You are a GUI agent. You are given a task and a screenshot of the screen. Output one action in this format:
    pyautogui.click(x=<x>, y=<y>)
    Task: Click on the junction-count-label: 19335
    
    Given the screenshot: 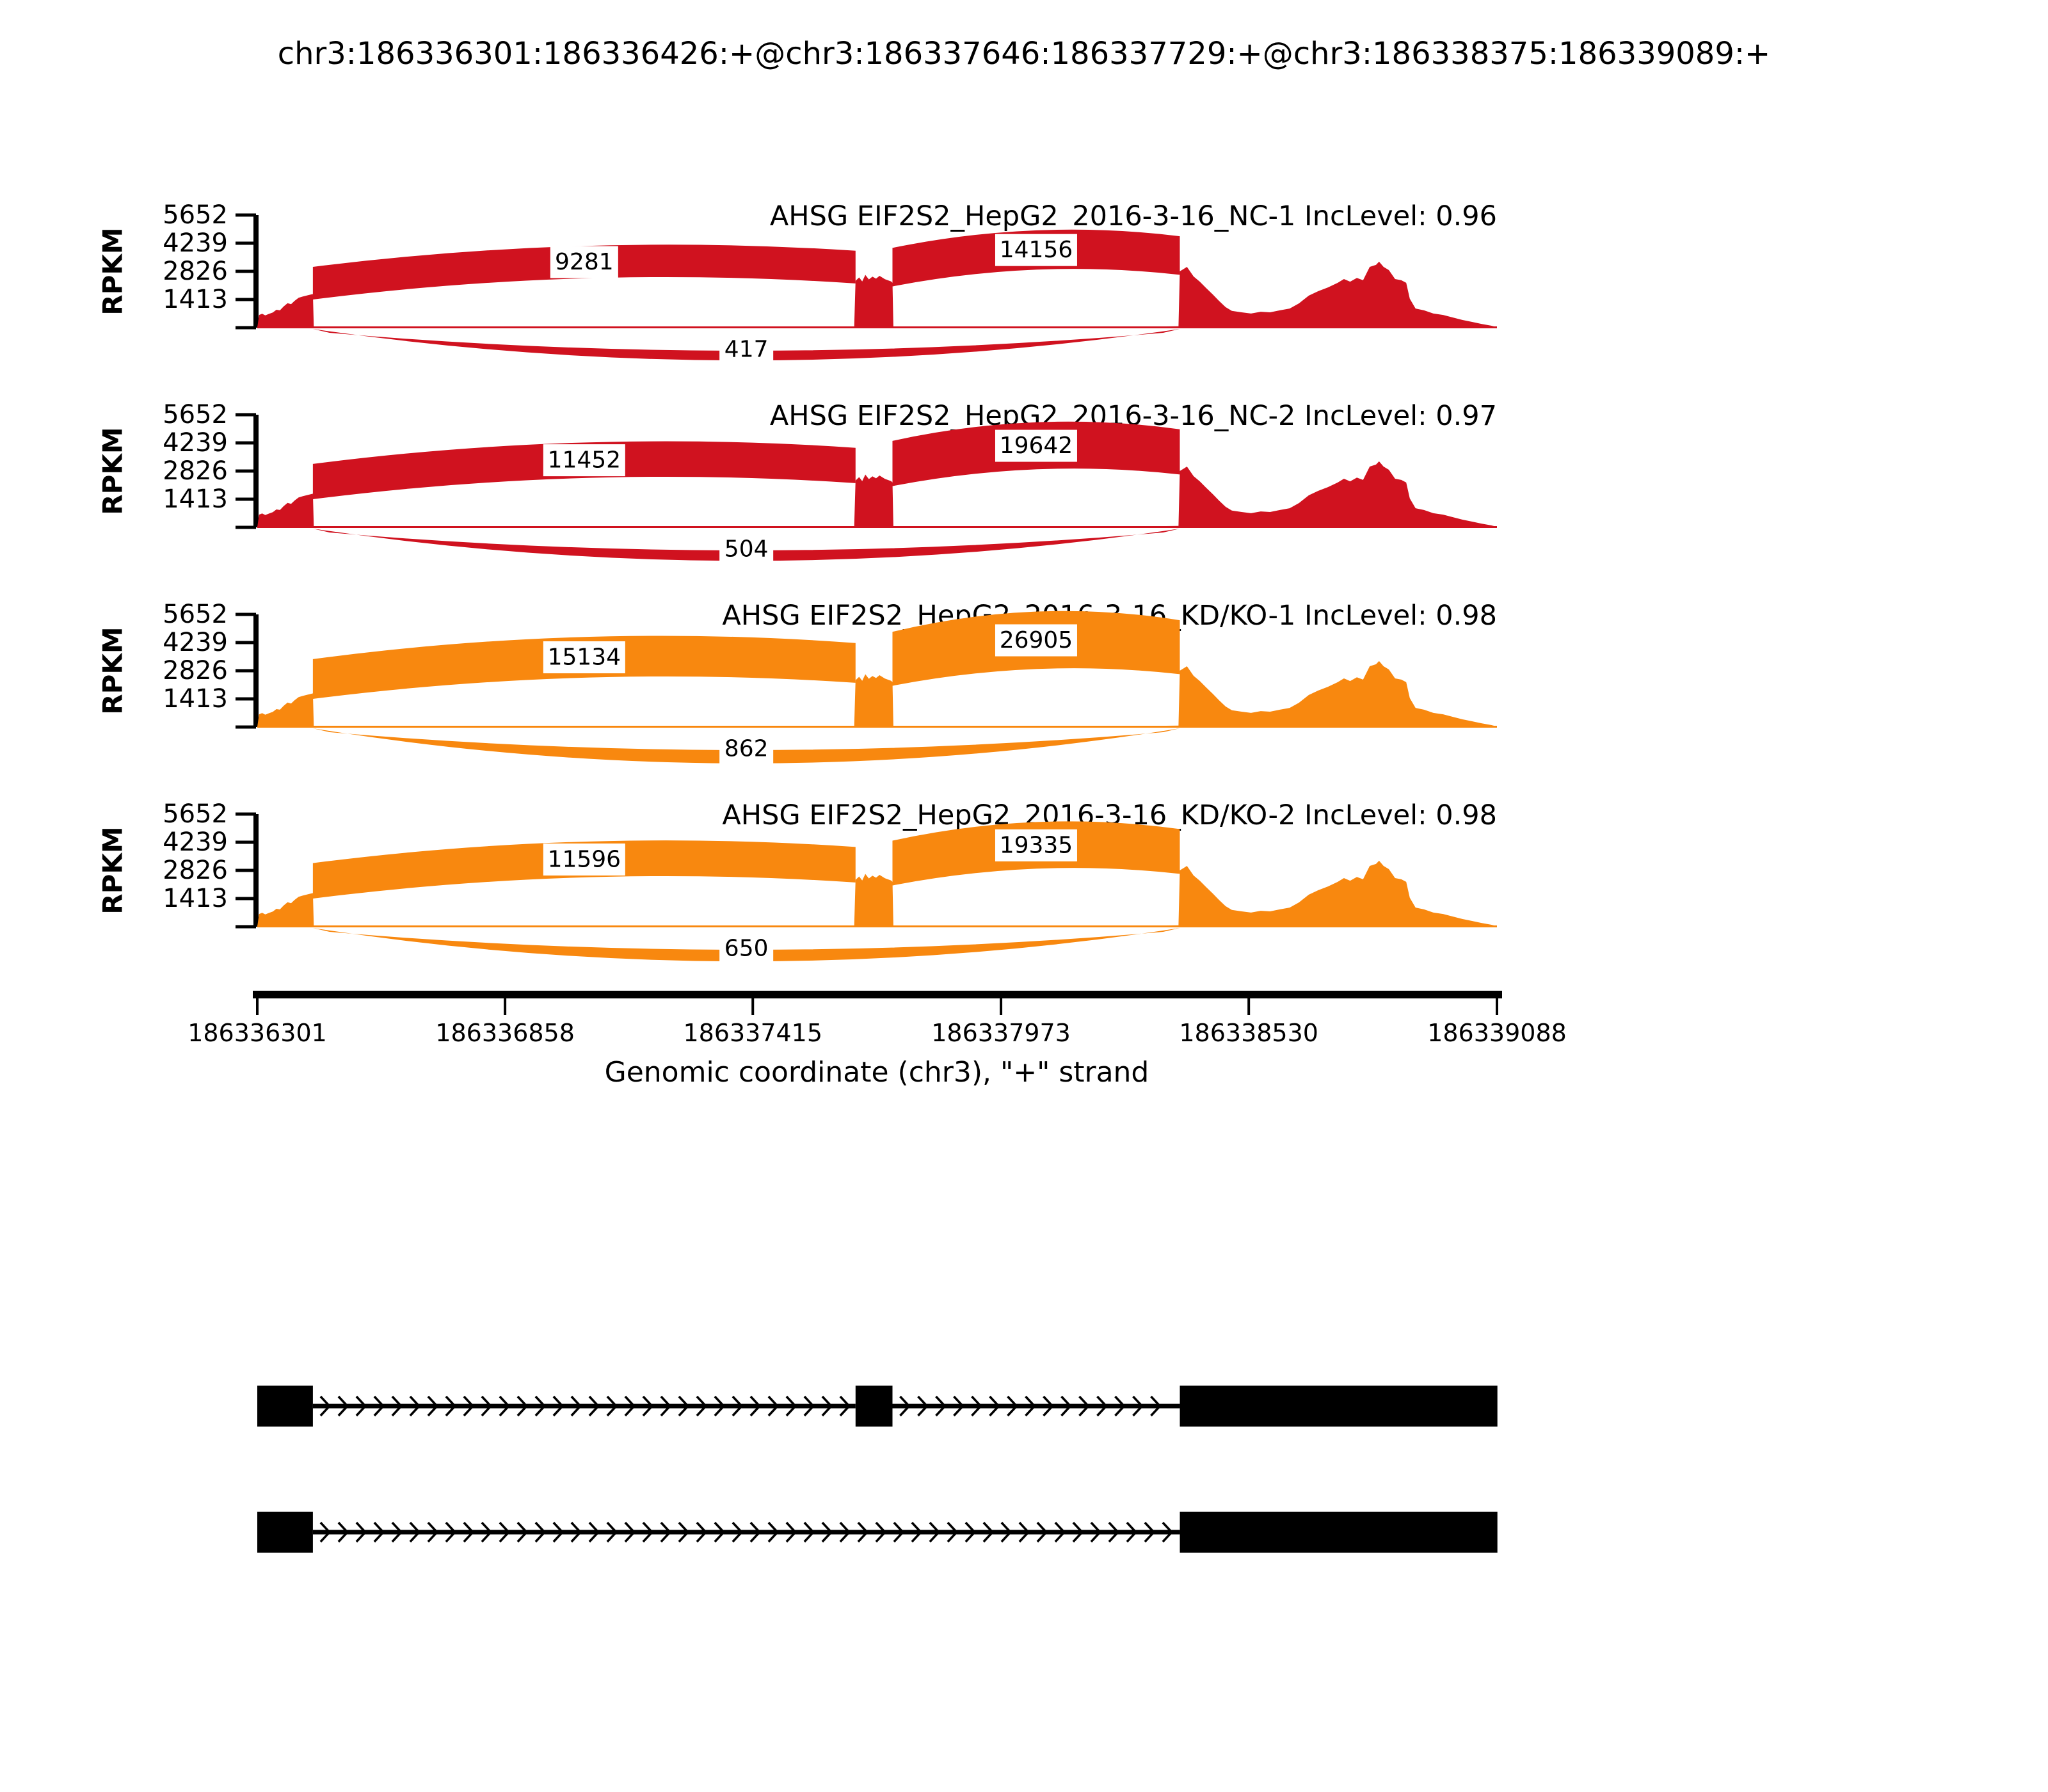 What is the action you would take?
    pyautogui.click(x=1036, y=845)
    